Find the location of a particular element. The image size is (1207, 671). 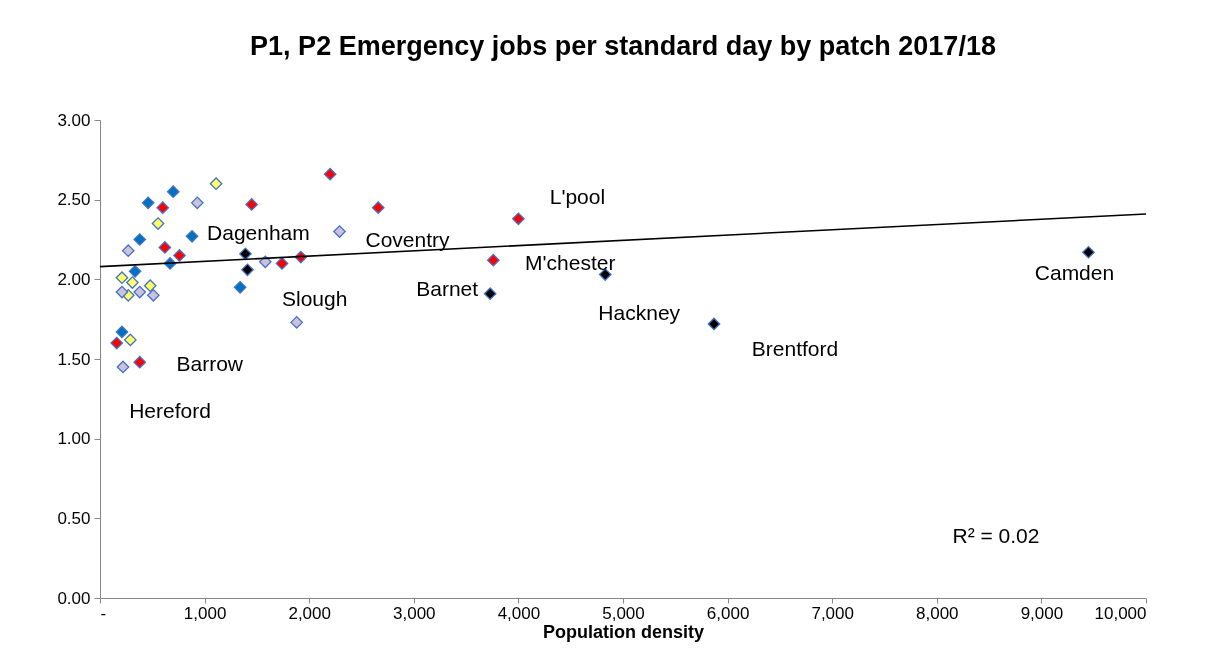

annotation: L'pool is located at coordinates (577, 196).